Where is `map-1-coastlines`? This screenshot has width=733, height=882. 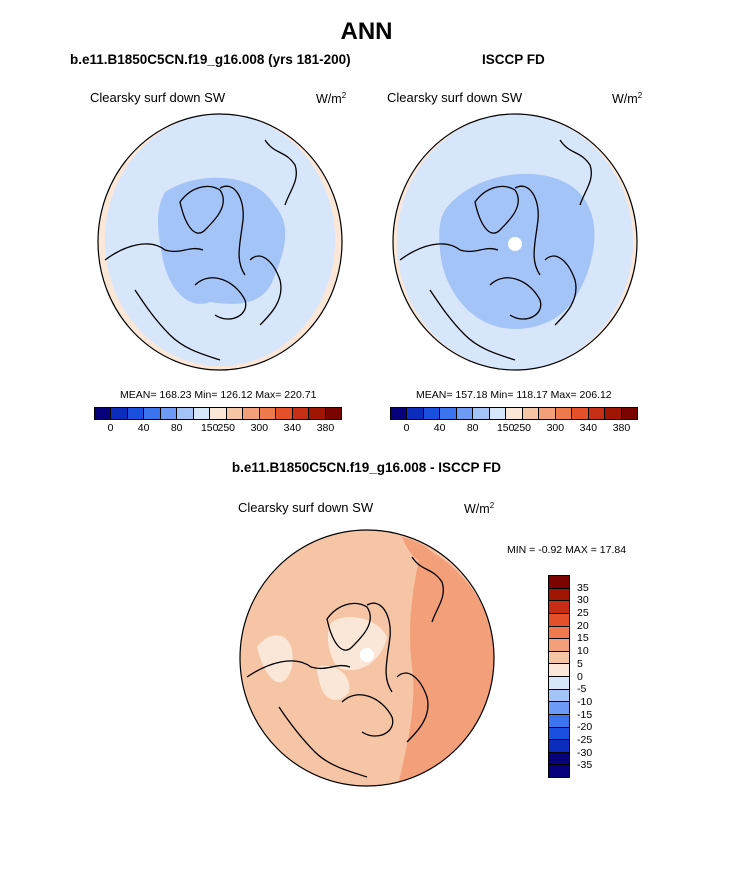
map-1-coastlines is located at coordinates (200, 250).